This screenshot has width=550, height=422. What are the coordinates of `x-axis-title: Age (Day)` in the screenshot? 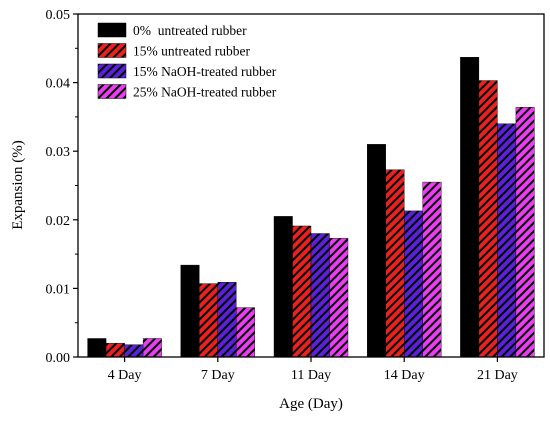 It's located at (311, 404).